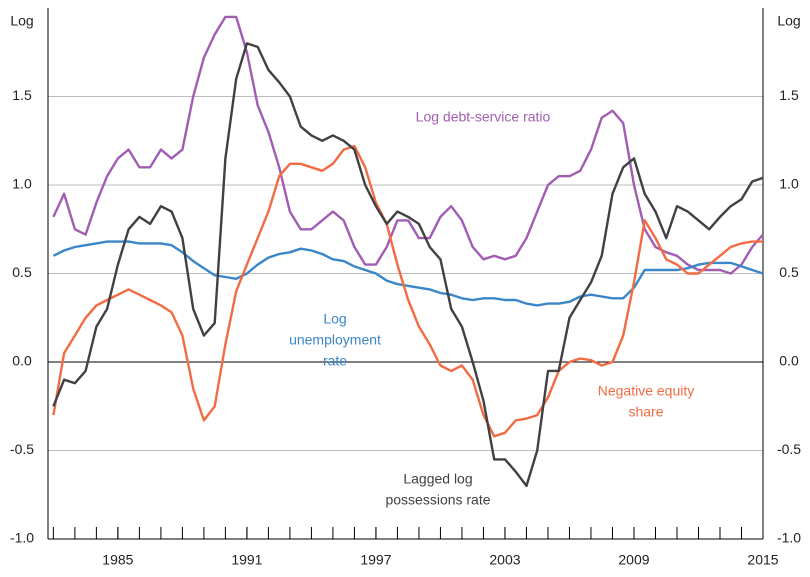  Describe the element at coordinates (437, 500) in the screenshot. I see `series-label: possessions rate` at that location.